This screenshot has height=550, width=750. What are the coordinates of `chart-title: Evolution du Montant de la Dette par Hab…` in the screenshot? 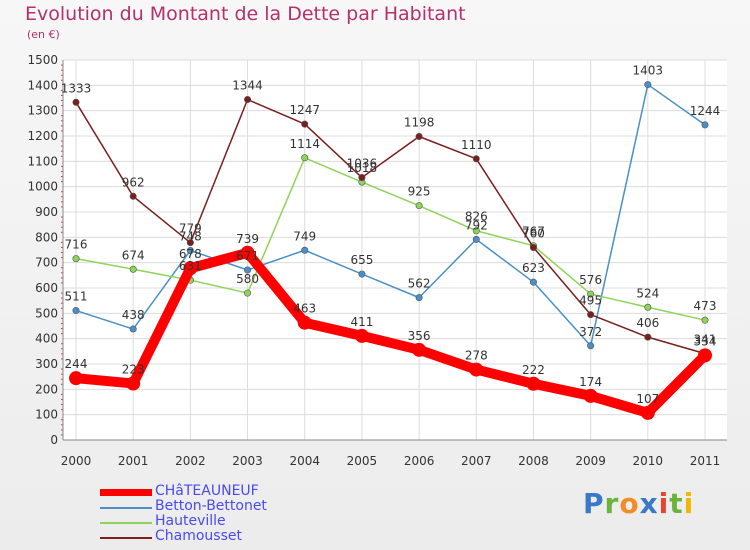 It's located at (245, 14).